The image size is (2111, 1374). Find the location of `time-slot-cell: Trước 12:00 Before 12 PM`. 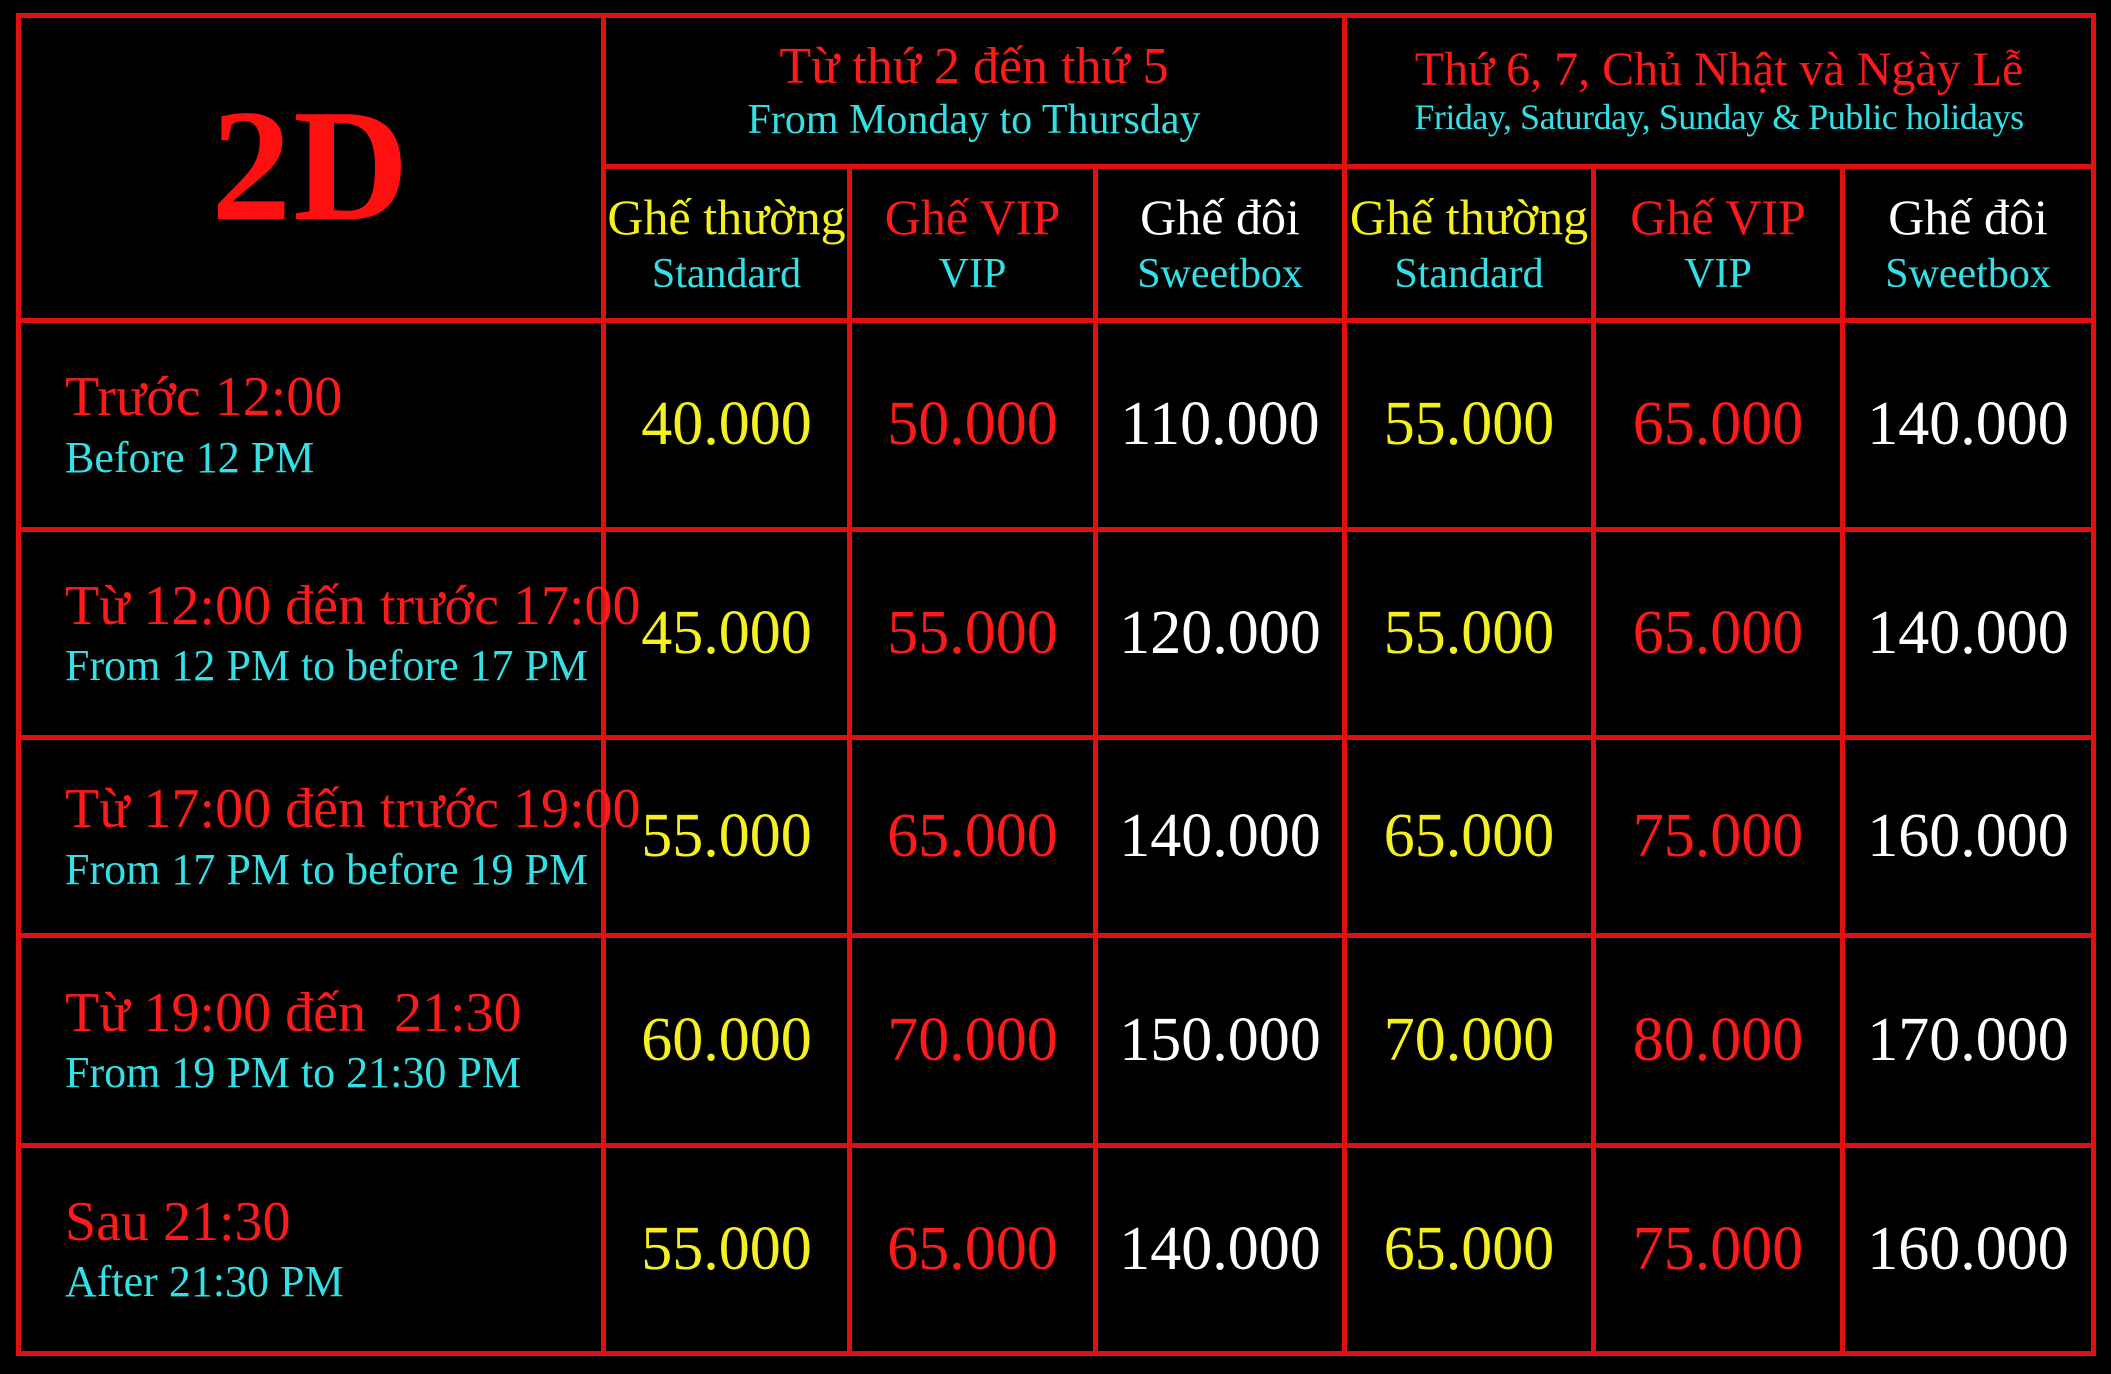

time-slot-cell: Trước 12:00 Before 12 PM is located at coordinates (311, 425).